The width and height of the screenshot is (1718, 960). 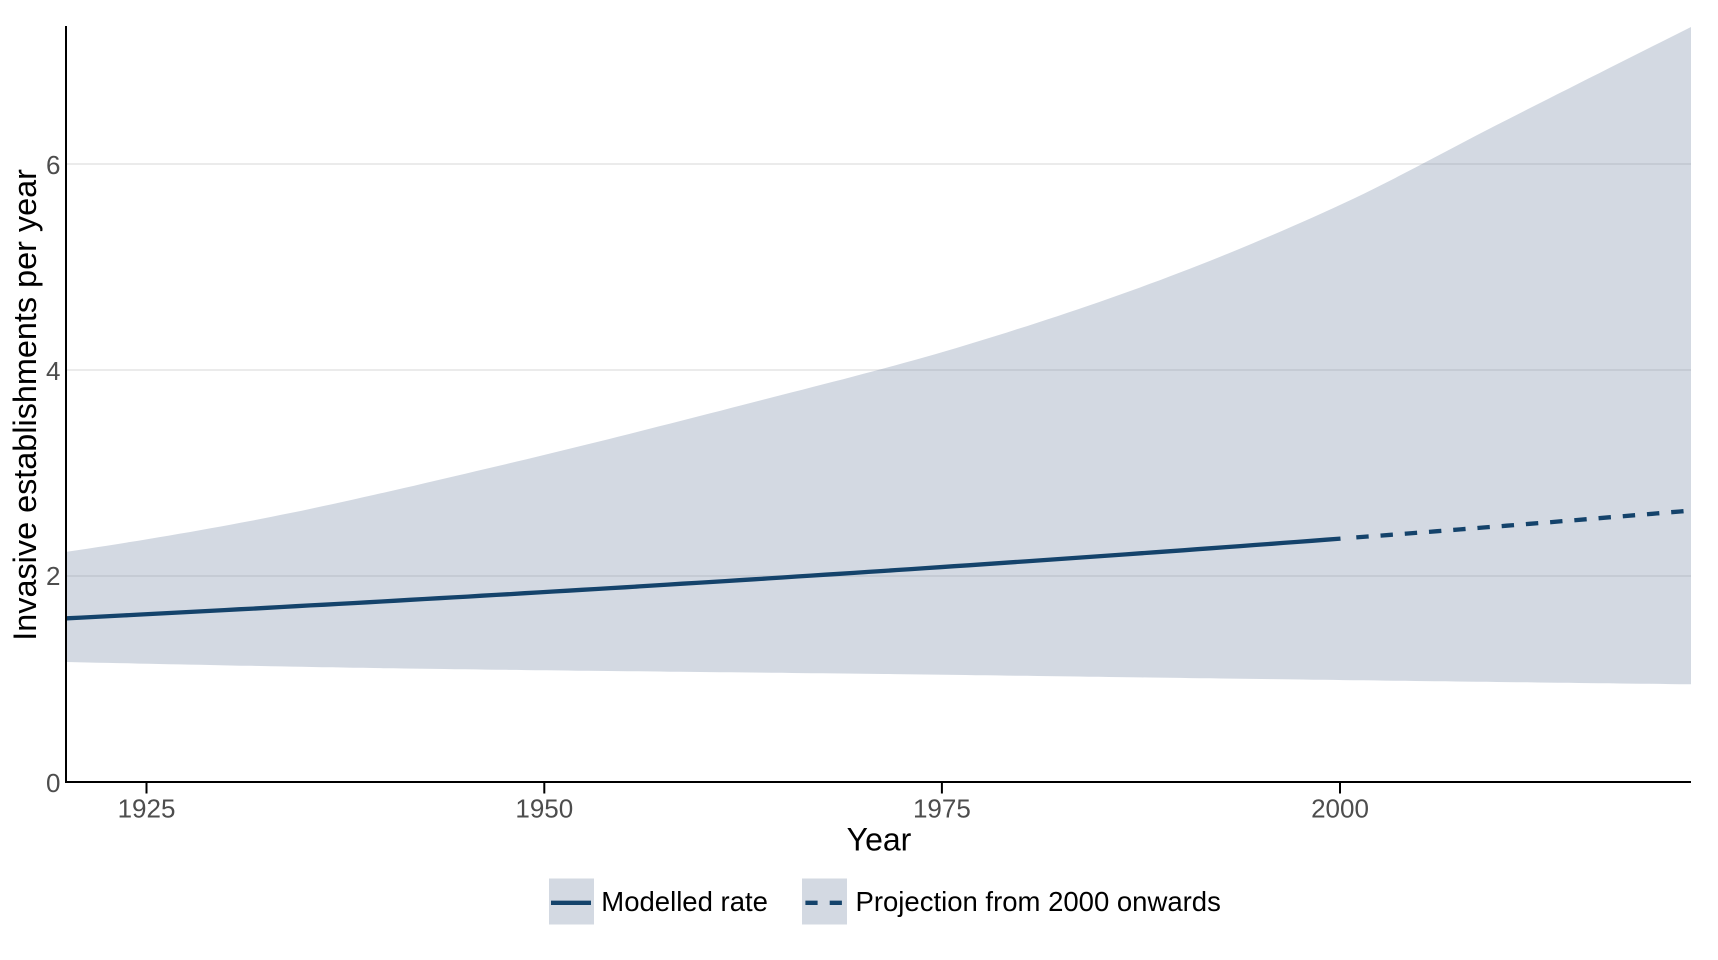 What do you see at coordinates (53, 165) in the screenshot?
I see `svg-text: 6` at bounding box center [53, 165].